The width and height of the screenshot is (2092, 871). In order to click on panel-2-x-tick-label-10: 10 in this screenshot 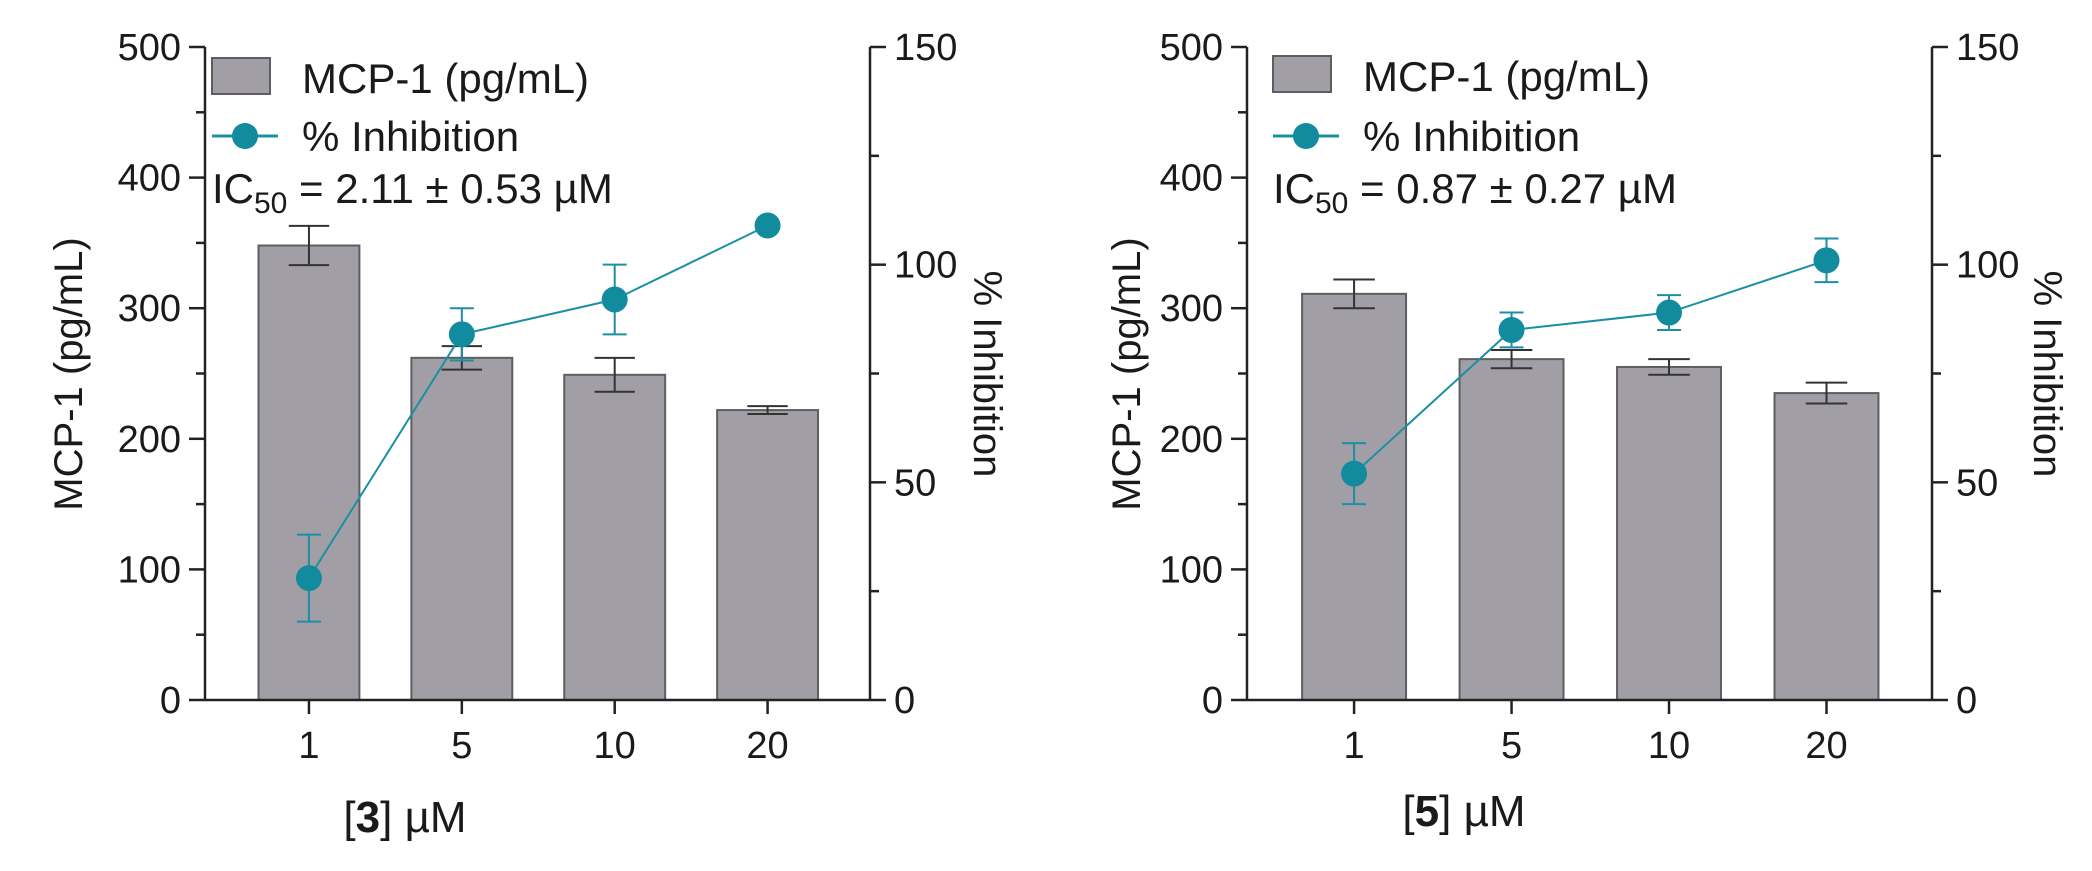, I will do `click(1669, 746)`.